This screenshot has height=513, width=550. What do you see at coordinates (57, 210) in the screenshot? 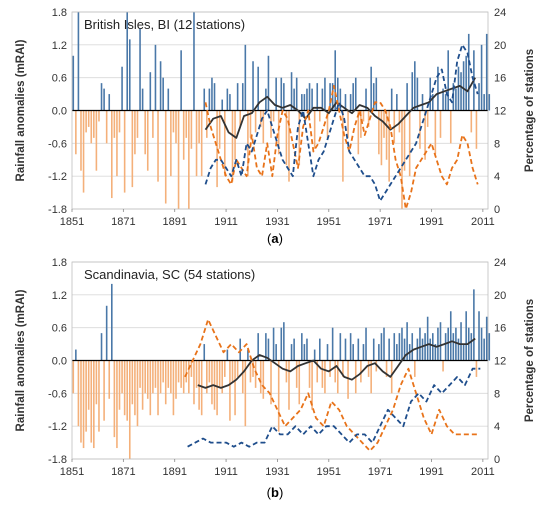
I see `y-tick-label: -1.8` at bounding box center [57, 210].